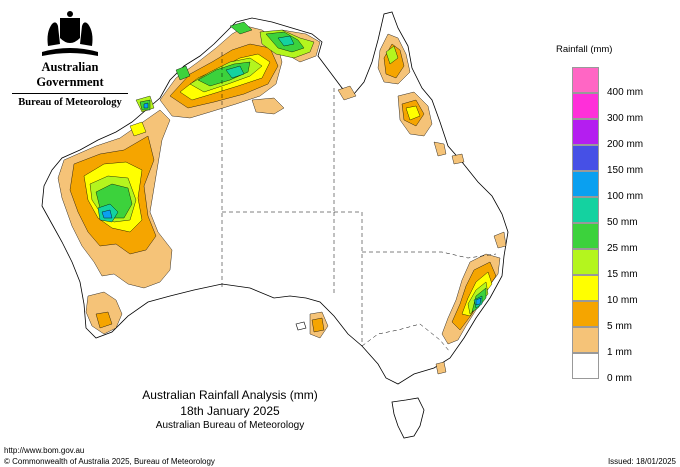 This screenshot has height=467, width=680. What do you see at coordinates (619, 378) in the screenshot?
I see `legend-label: 0 mm` at bounding box center [619, 378].